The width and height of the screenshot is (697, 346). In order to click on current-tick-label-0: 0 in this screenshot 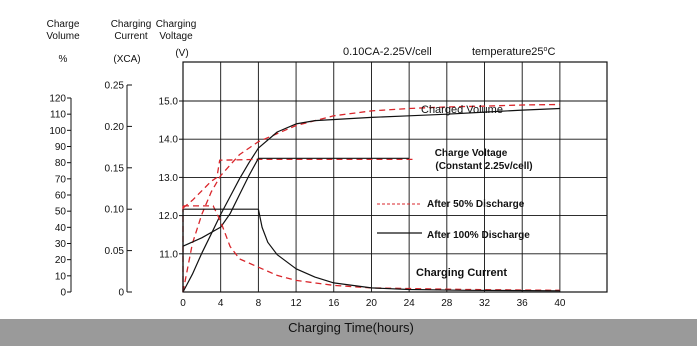, I will do `click(121, 293)`.